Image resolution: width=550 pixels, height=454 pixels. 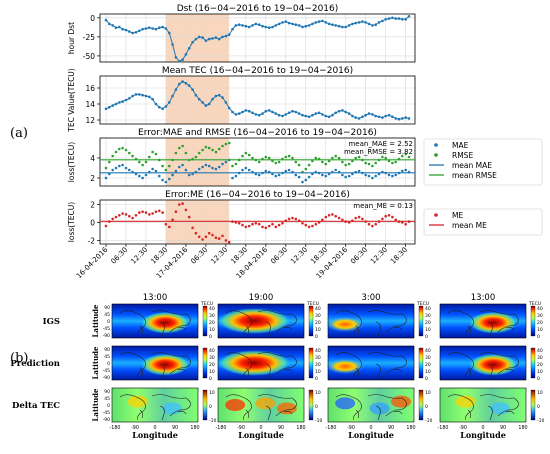 What do you see at coordinates (154, 428) in the screenshot?
I see `lon-tick-label: 0` at bounding box center [154, 428].